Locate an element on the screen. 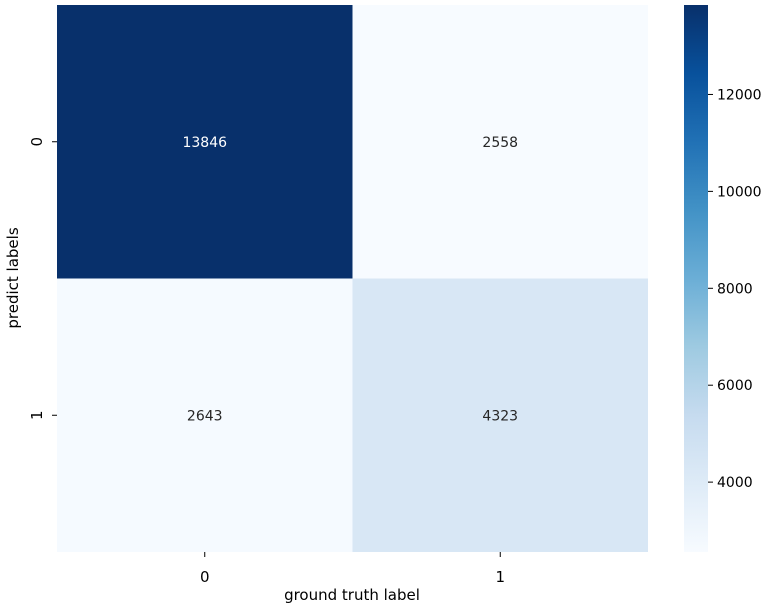 The height and width of the screenshot is (609, 780). colorbar-tick-label: 8000 is located at coordinates (735, 289).